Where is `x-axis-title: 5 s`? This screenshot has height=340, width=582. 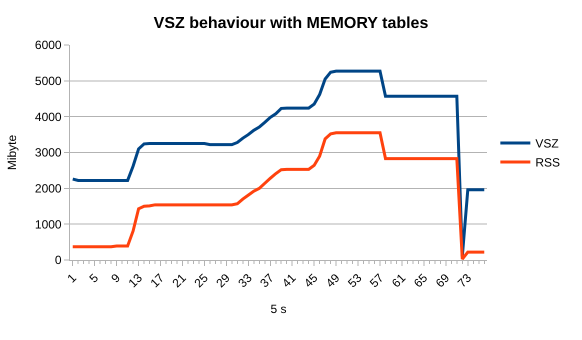
x-axis-title: 5 s is located at coordinates (278, 309).